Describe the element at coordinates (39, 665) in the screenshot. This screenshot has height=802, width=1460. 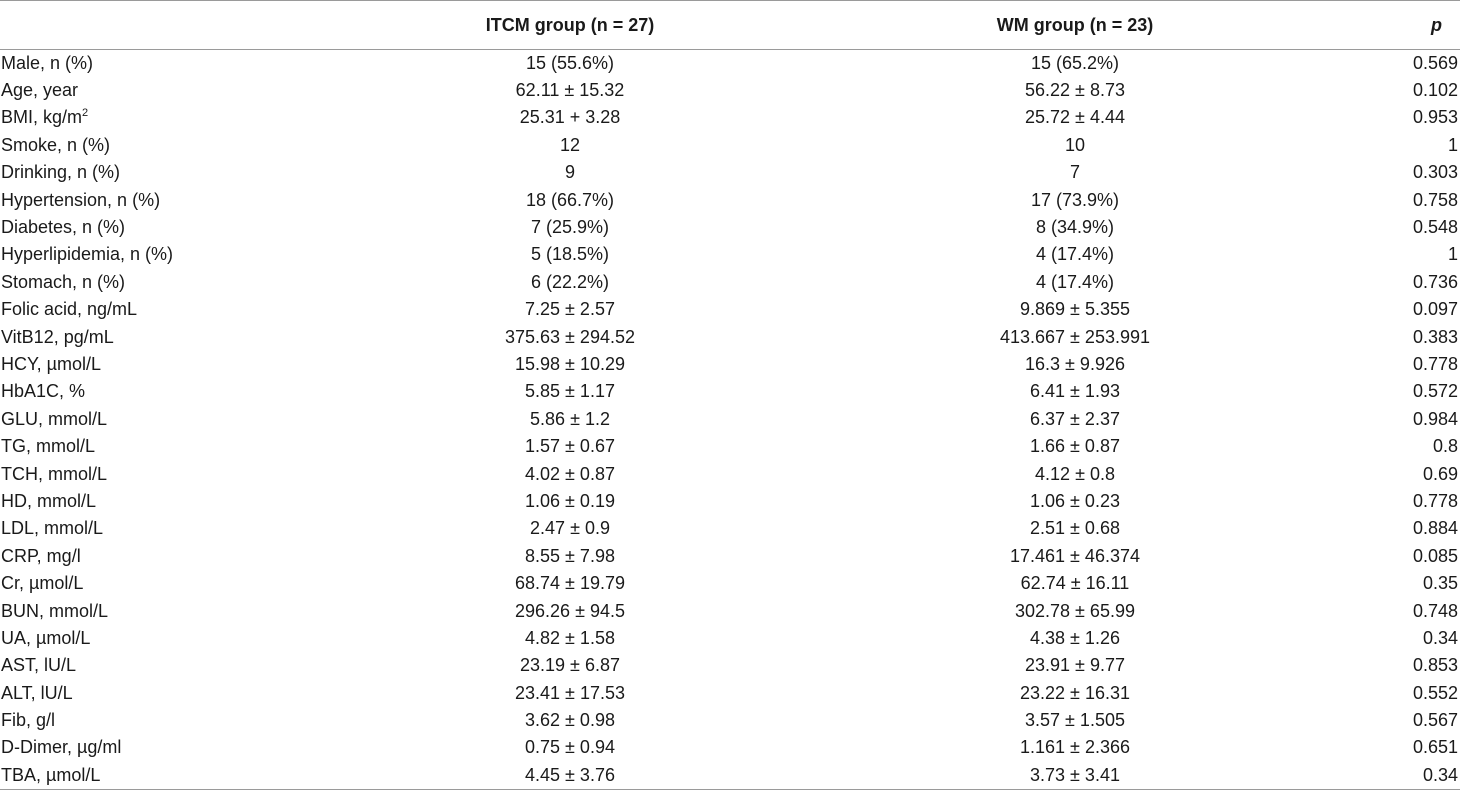
I see `row-label-text: AST, lU/L` at that location.